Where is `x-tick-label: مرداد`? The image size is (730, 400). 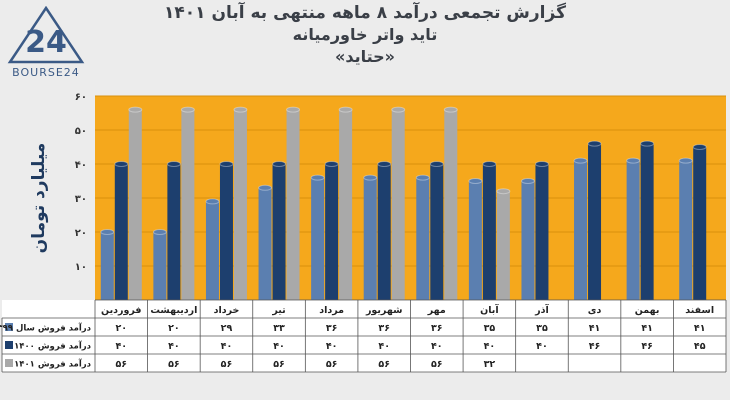
x-tick-label: مرداد is located at coordinates (331, 310).